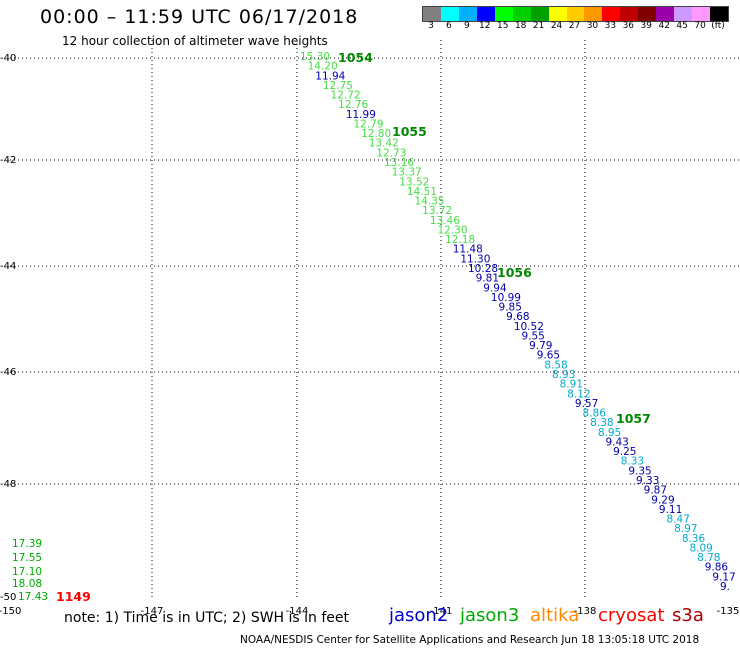 Image resolution: width=740 pixels, height=650 pixels. Describe the element at coordinates (646, 26) in the screenshot. I see `legend-label: 39` at that location.